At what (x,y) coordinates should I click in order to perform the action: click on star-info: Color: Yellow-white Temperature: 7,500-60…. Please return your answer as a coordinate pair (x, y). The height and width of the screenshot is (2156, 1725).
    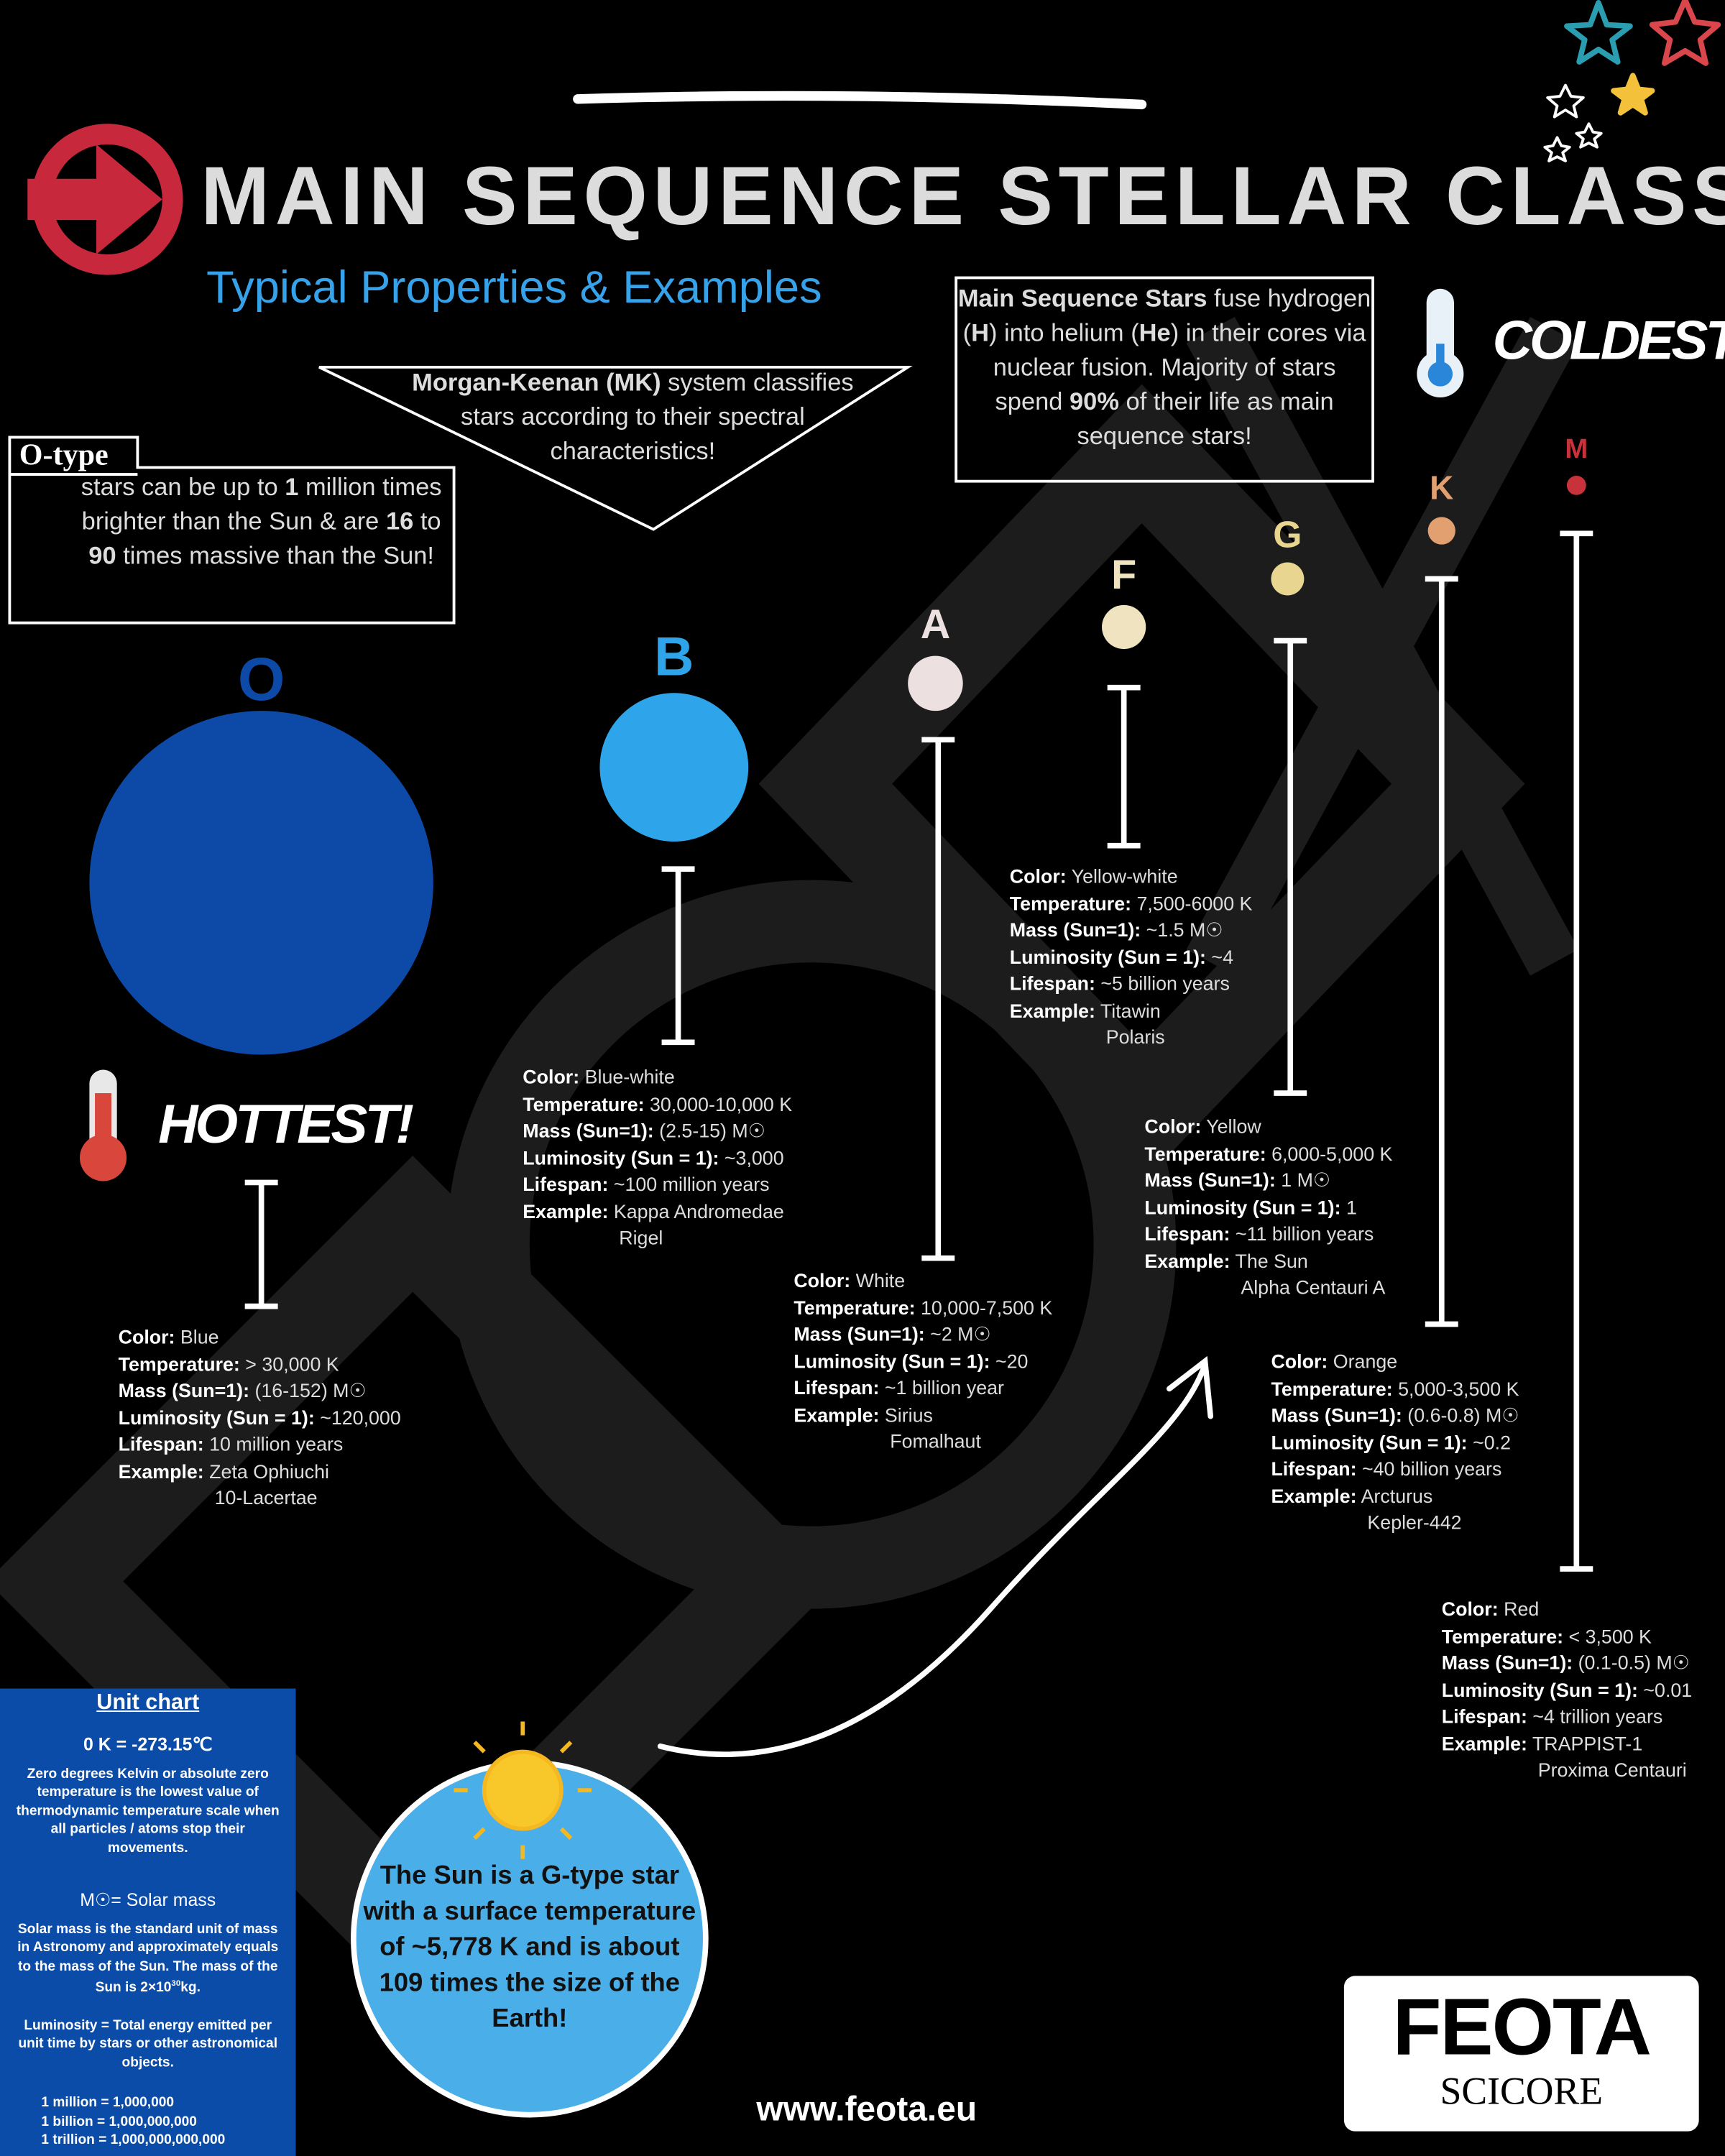
    Looking at the image, I should click on (1131, 957).